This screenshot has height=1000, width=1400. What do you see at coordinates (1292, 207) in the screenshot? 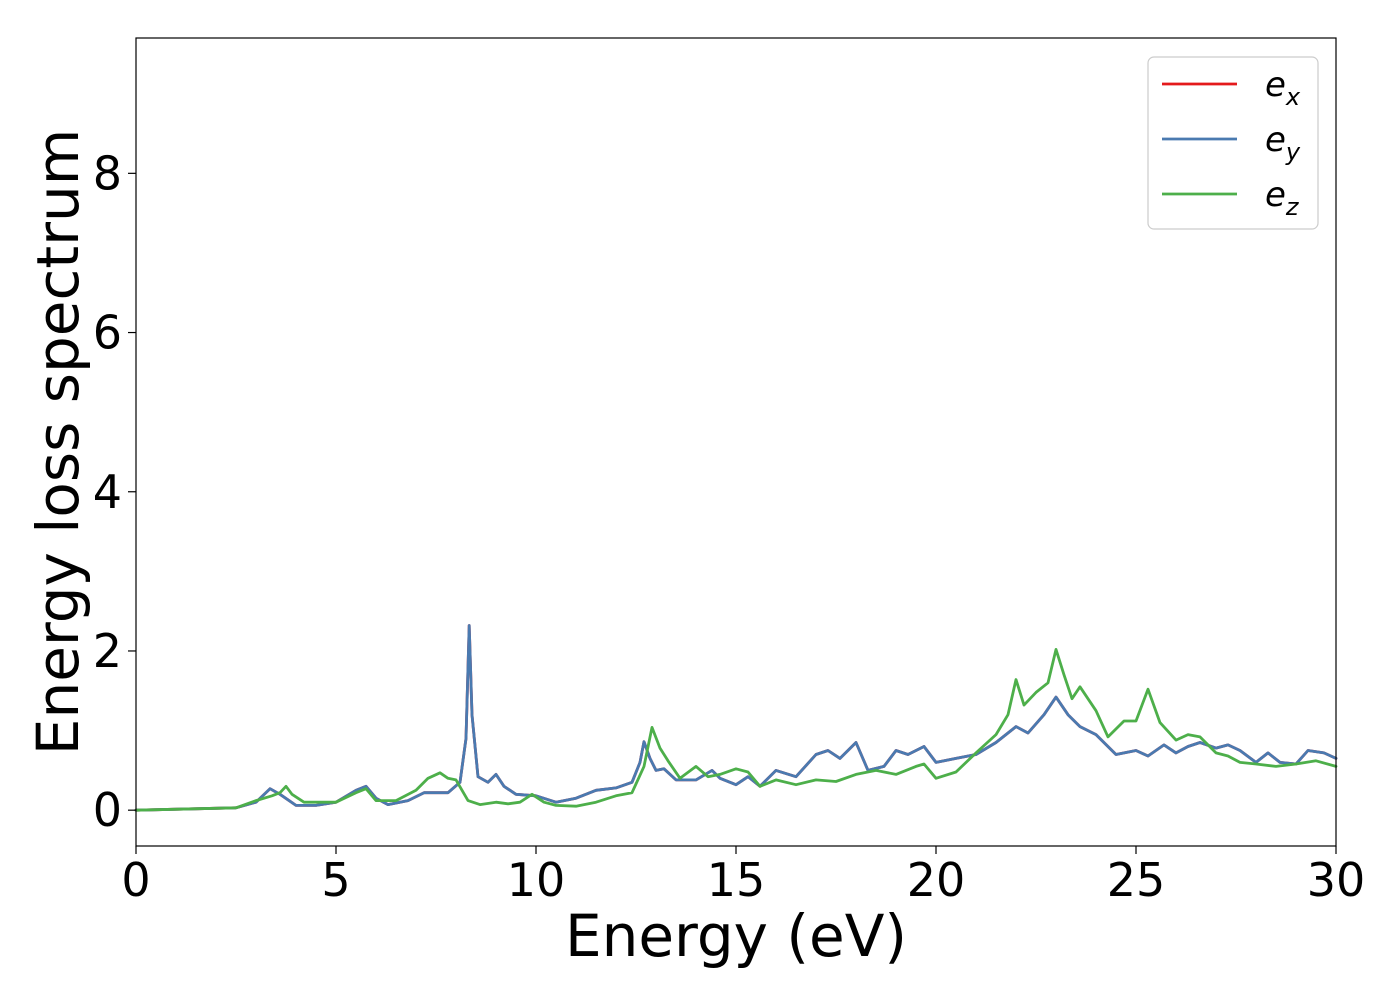
I see `legend-subscript: z` at bounding box center [1292, 207].